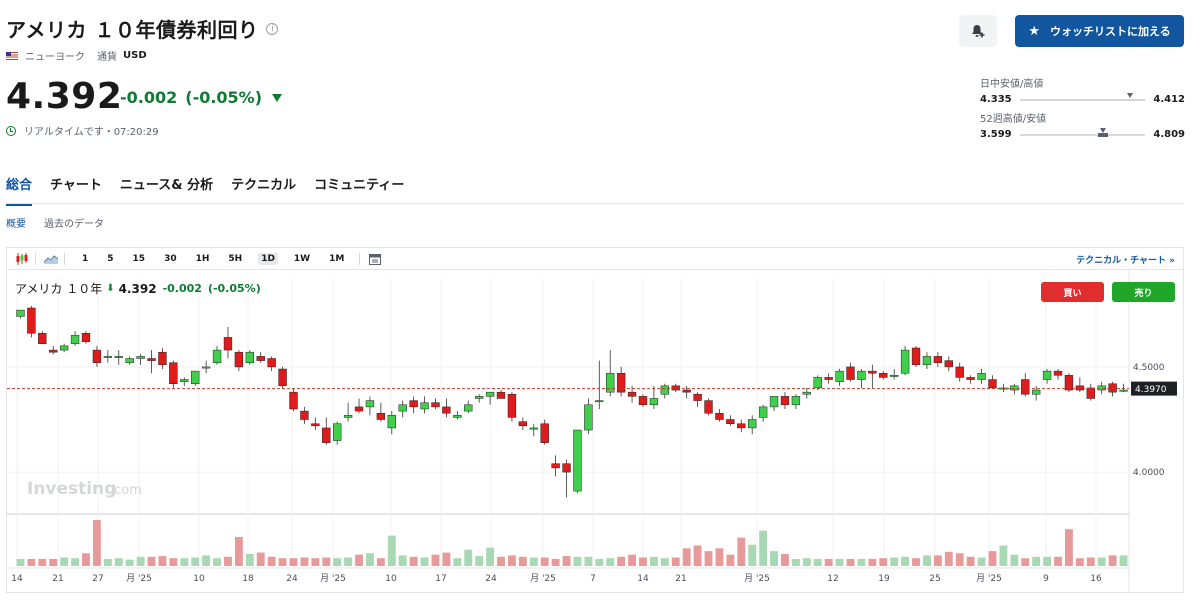 This screenshot has height=603, width=1200. Describe the element at coordinates (55, 57) in the screenshot. I see `market-name: ニューヨーク` at that location.